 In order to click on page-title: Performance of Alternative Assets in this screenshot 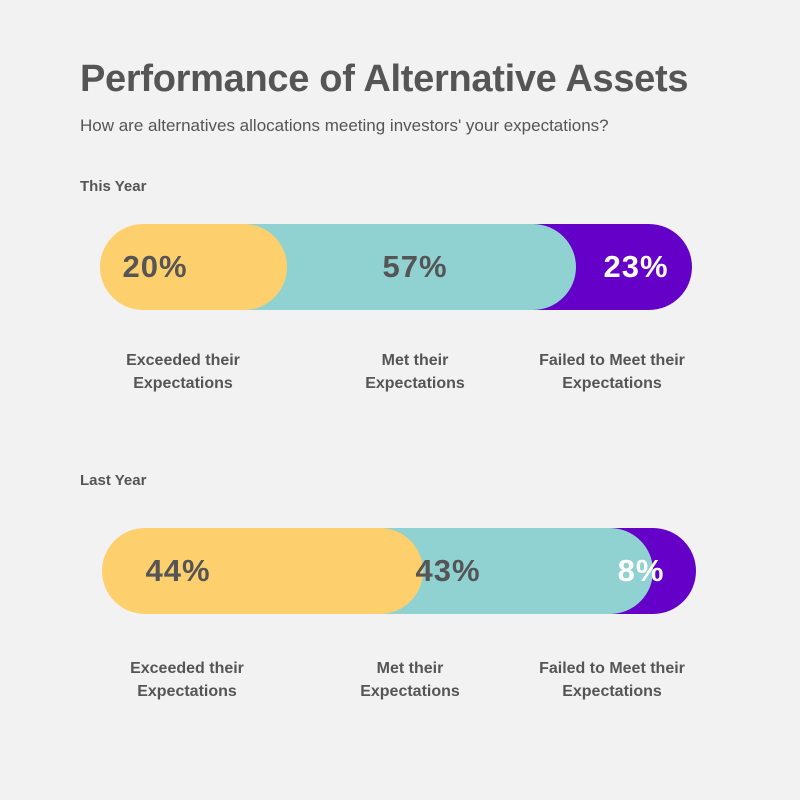, I will do `click(384, 79)`.